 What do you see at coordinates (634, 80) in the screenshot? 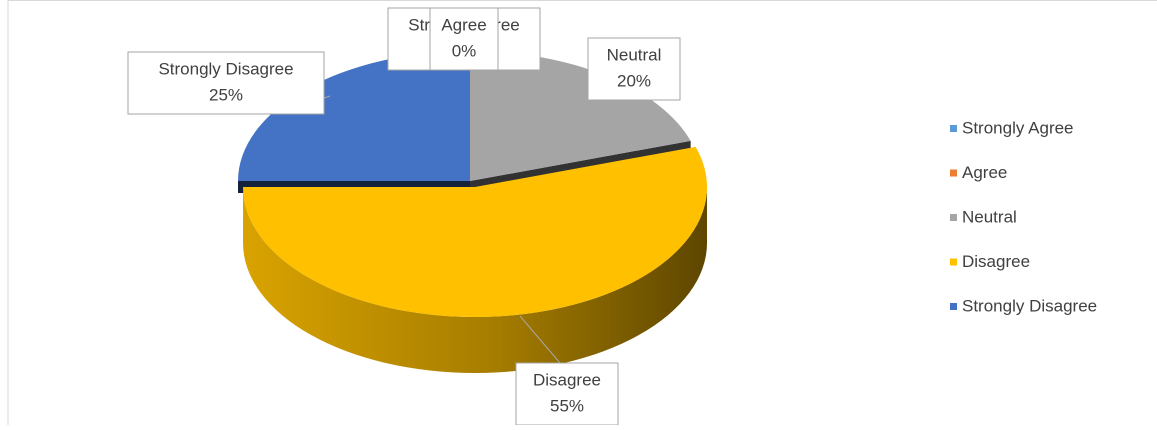
I see `label-value: 20%` at bounding box center [634, 80].